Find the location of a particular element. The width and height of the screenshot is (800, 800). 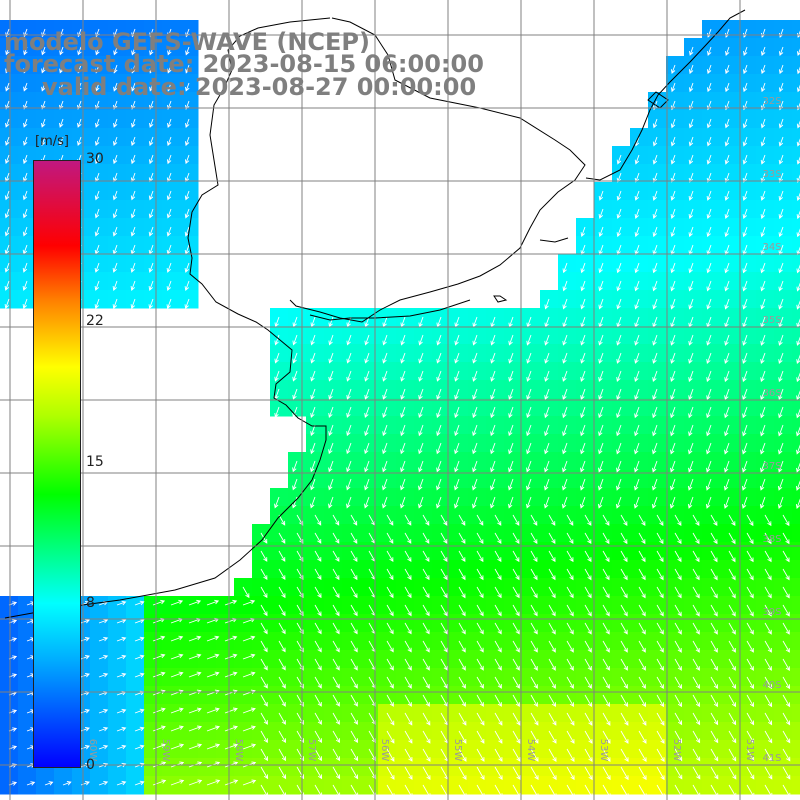

longitude-label: 54W is located at coordinates (530, 750).